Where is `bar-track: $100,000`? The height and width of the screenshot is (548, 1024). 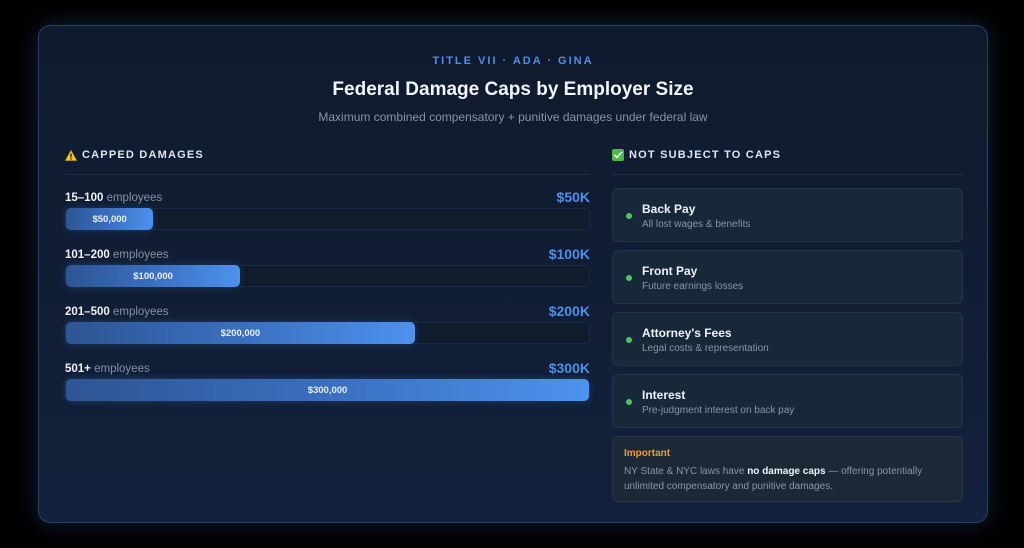 bar-track: $100,000 is located at coordinates (327, 276).